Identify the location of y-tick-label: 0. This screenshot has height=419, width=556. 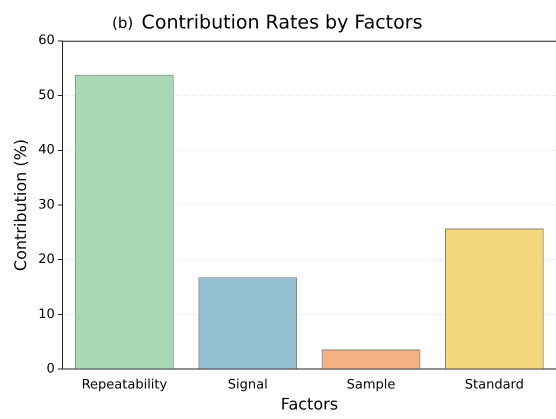
(50, 369).